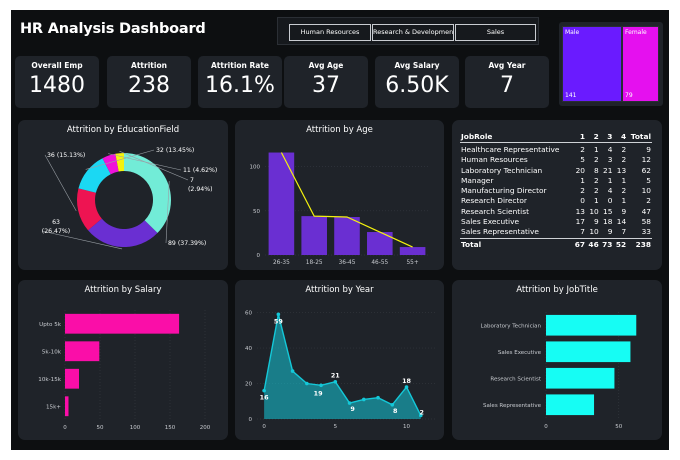 The image size is (680, 460). What do you see at coordinates (607, 244) in the screenshot?
I see `total-value-cell: 73` at bounding box center [607, 244].